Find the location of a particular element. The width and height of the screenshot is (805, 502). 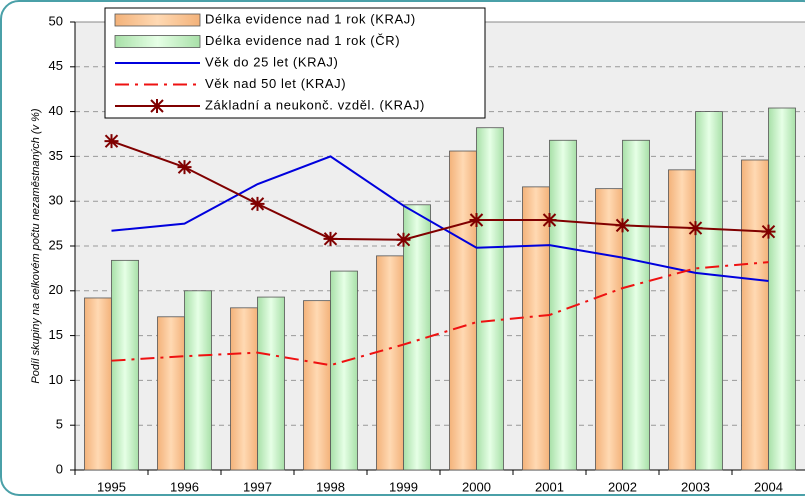

legend-label: Věk nad 50 let (KRAJ) is located at coordinates (275, 83).